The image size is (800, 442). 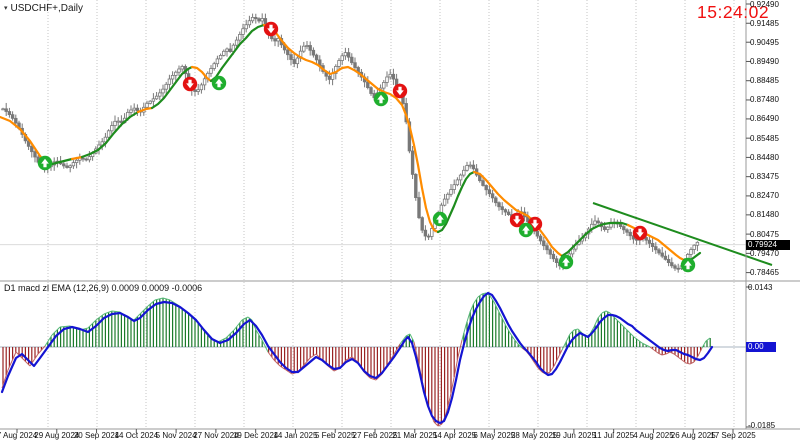 I want to click on price-label: 0.79470, so click(x=764, y=253).